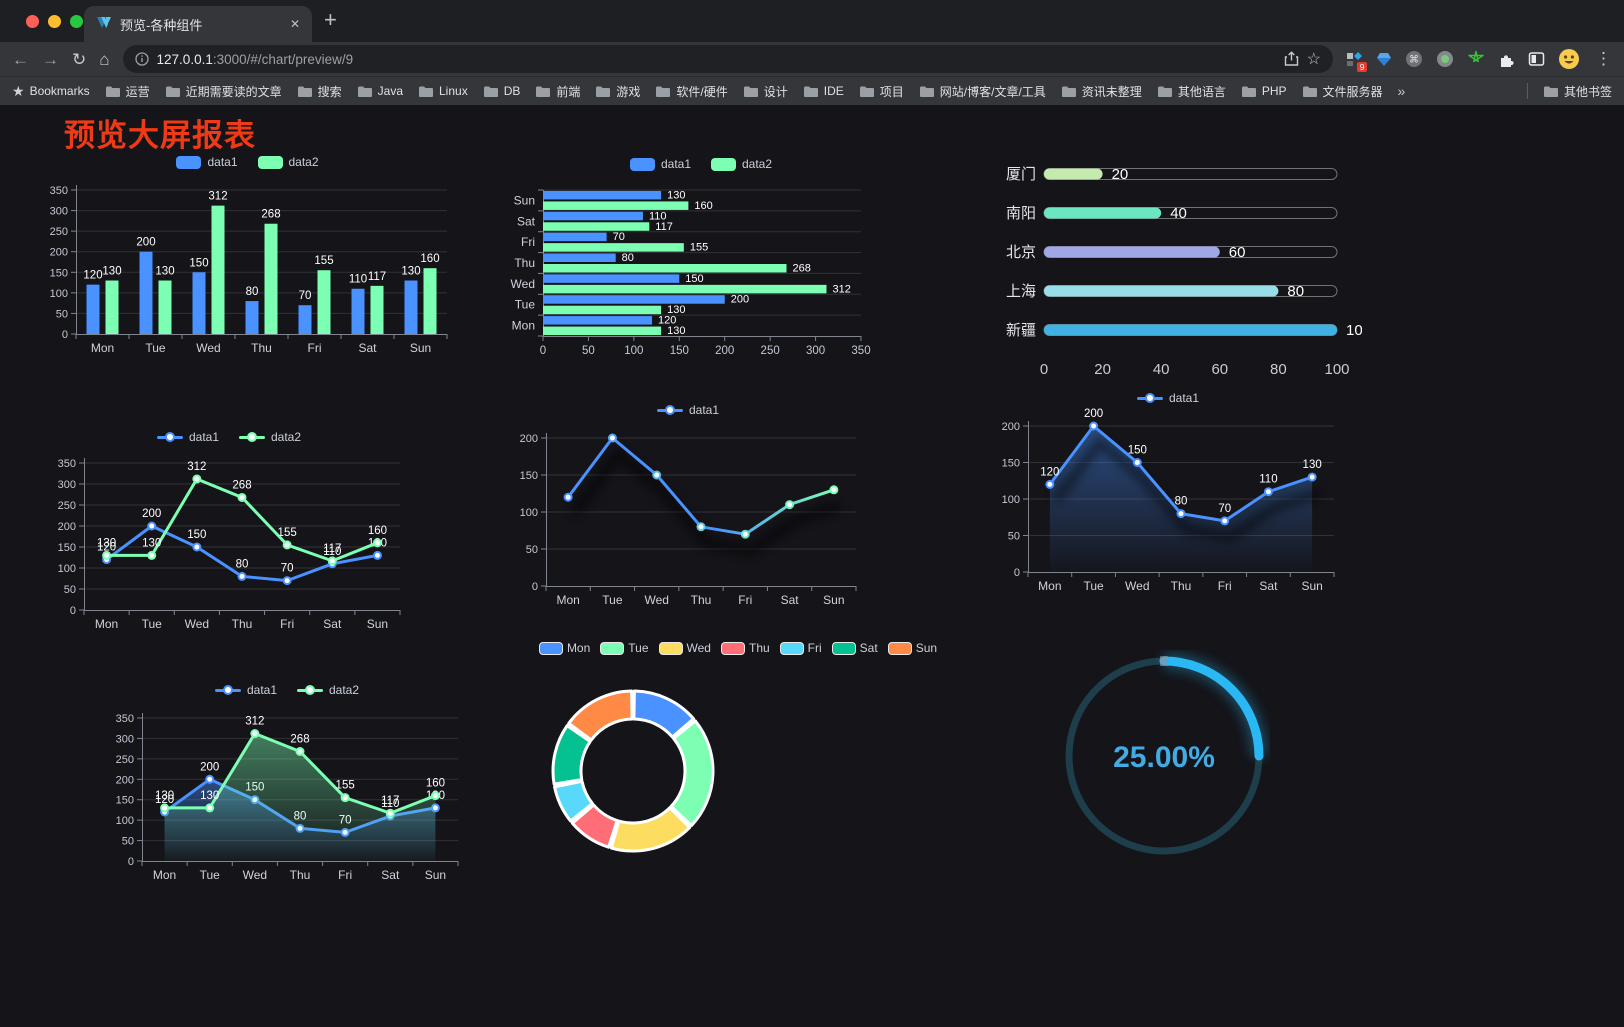 The image size is (1624, 1027). What do you see at coordinates (564, 648) in the screenshot?
I see `legend-item-Mon: Mon` at bounding box center [564, 648].